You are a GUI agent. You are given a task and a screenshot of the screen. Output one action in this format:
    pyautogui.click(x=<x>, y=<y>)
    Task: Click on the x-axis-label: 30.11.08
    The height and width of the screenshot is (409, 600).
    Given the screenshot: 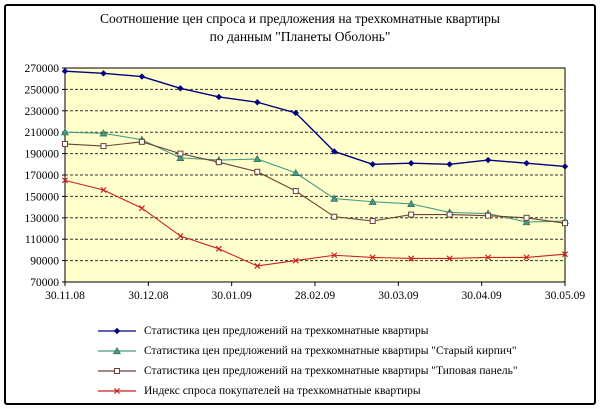 What is the action you would take?
    pyautogui.click(x=65, y=296)
    